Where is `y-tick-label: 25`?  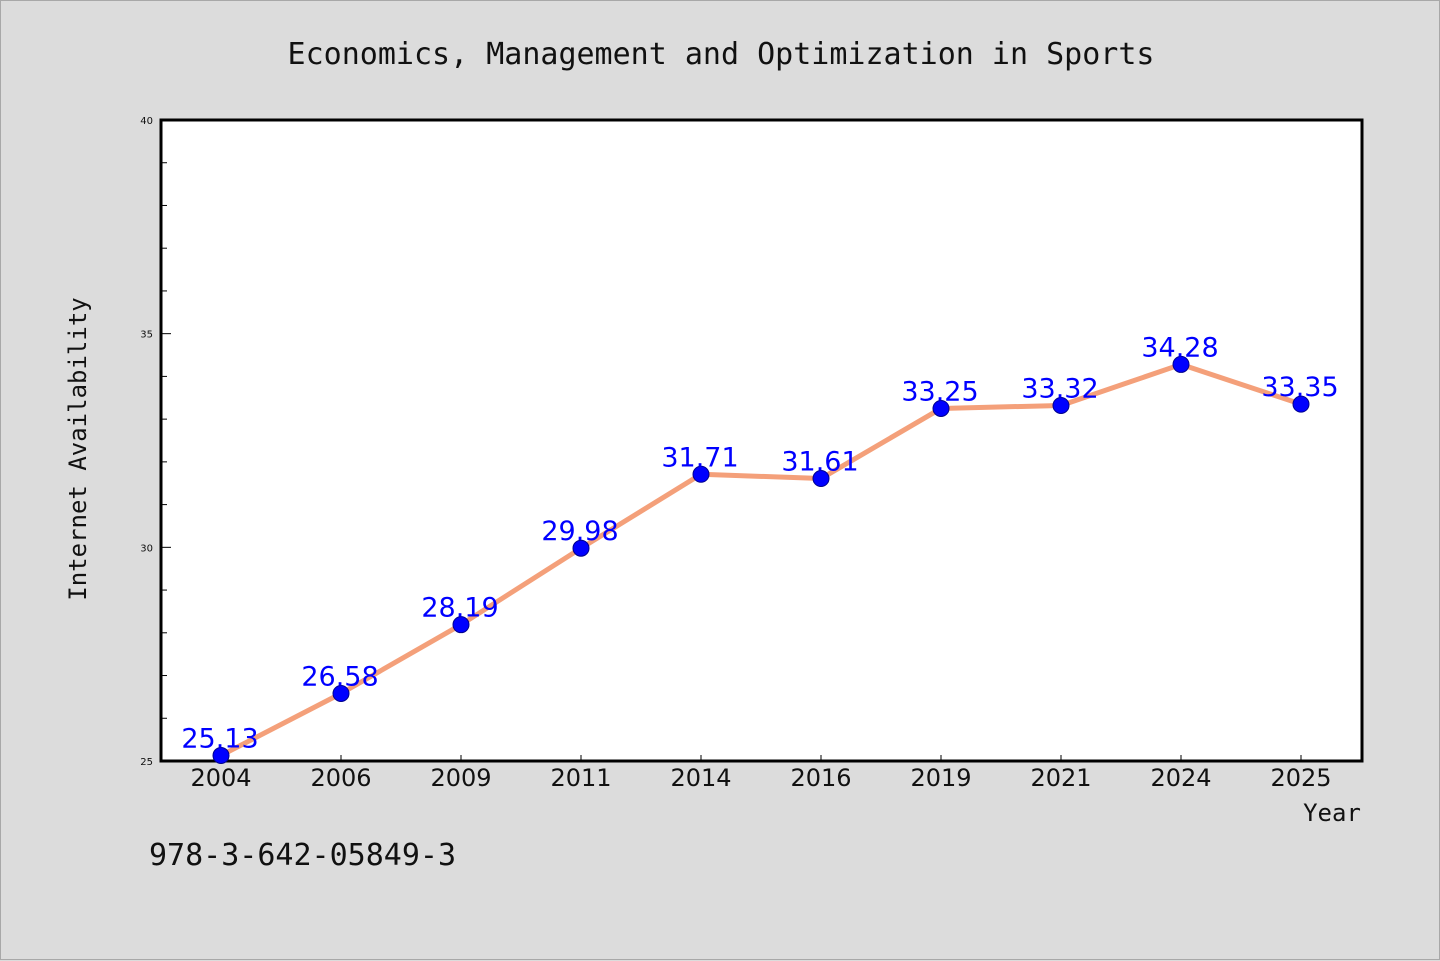
y-tick-label: 25 is located at coordinates (146, 762).